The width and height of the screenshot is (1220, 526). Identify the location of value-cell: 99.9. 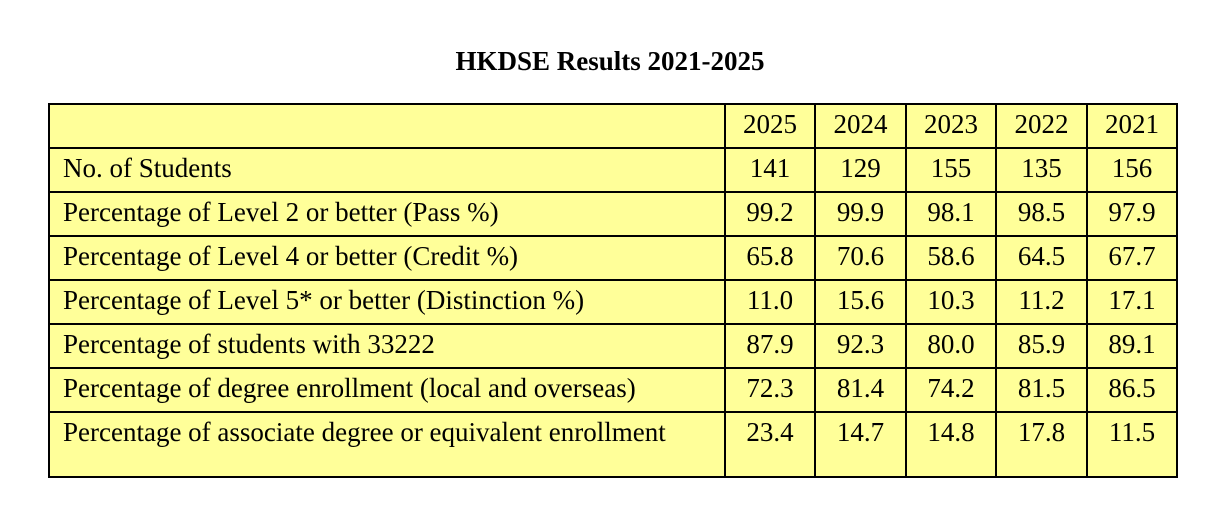
(860, 214).